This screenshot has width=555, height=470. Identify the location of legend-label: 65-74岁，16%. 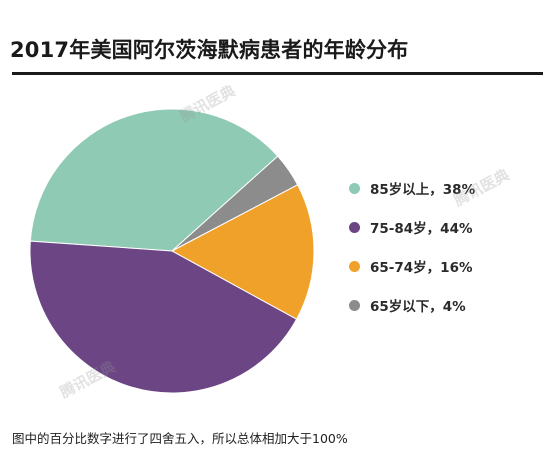
(421, 268).